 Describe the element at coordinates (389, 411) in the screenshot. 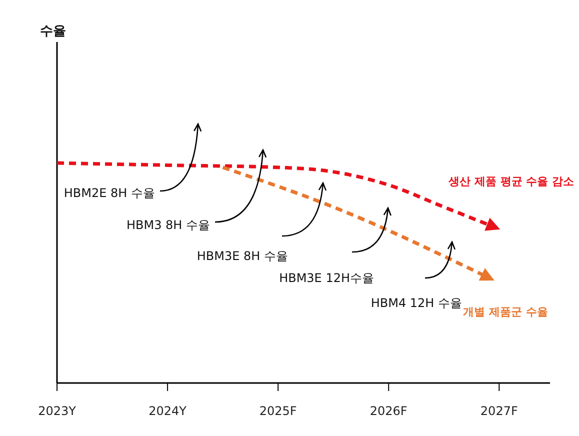

I see `x-tick-label: 2026F` at that location.